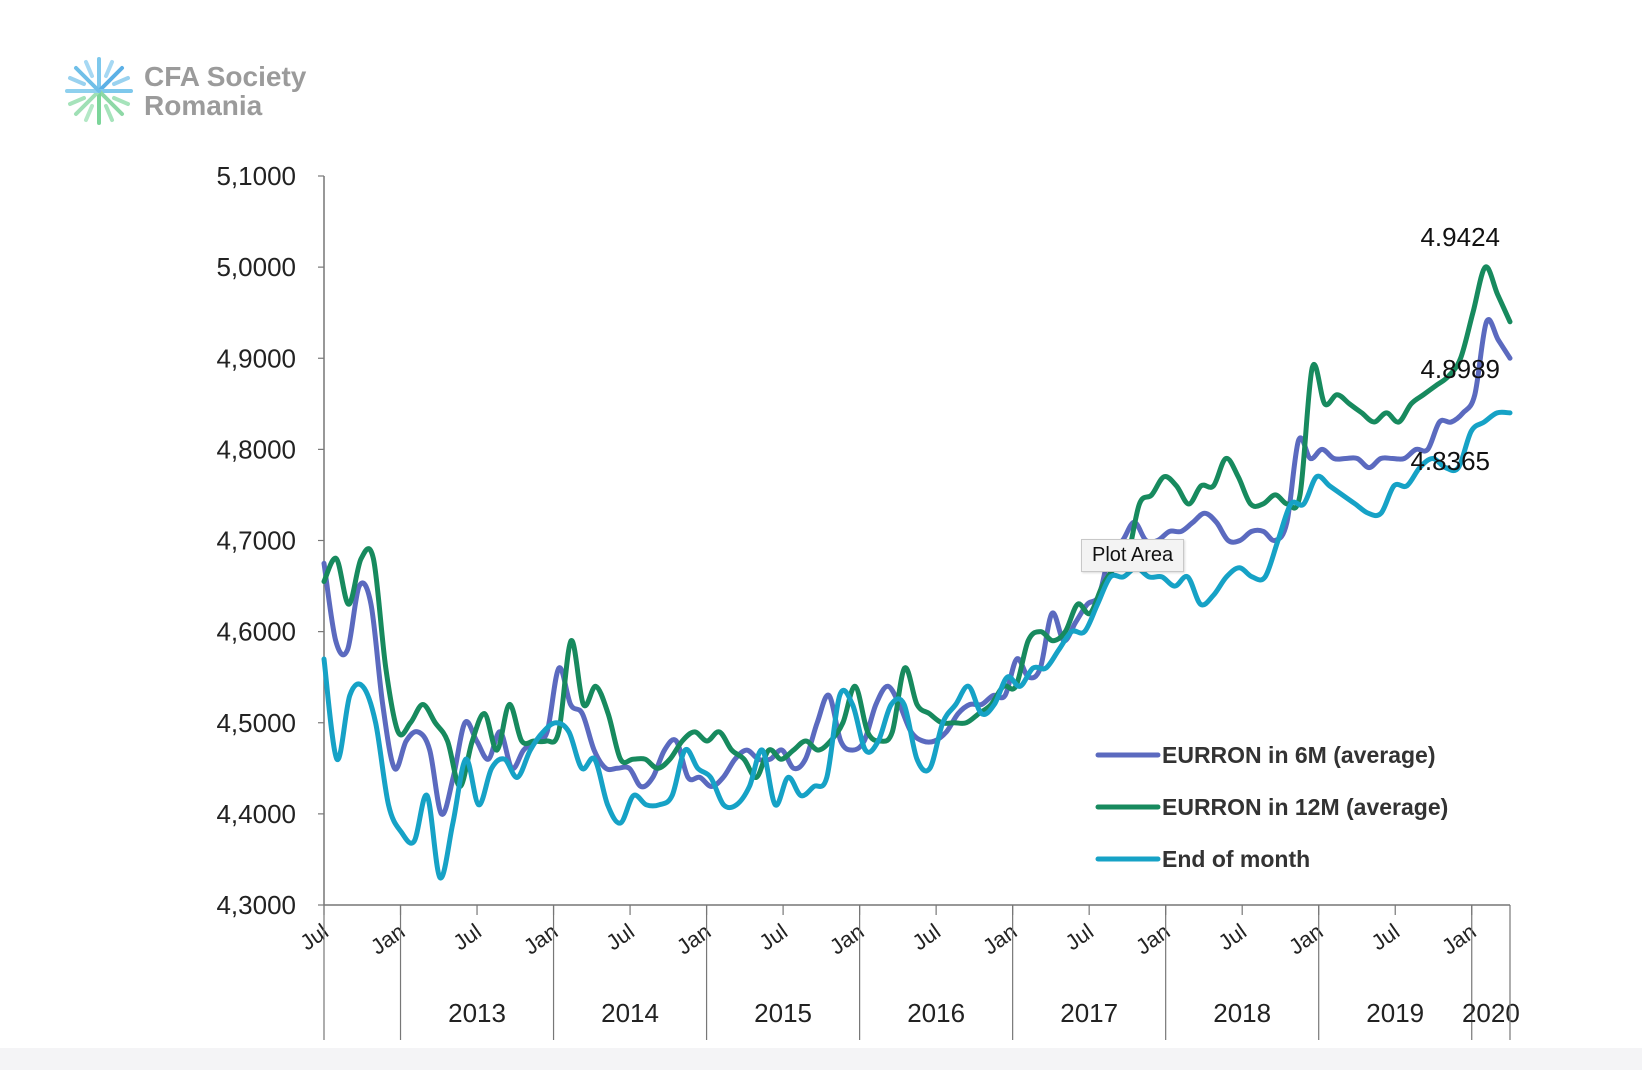  What do you see at coordinates (1450, 461) in the screenshot?
I see `data-label: 4.8365` at bounding box center [1450, 461].